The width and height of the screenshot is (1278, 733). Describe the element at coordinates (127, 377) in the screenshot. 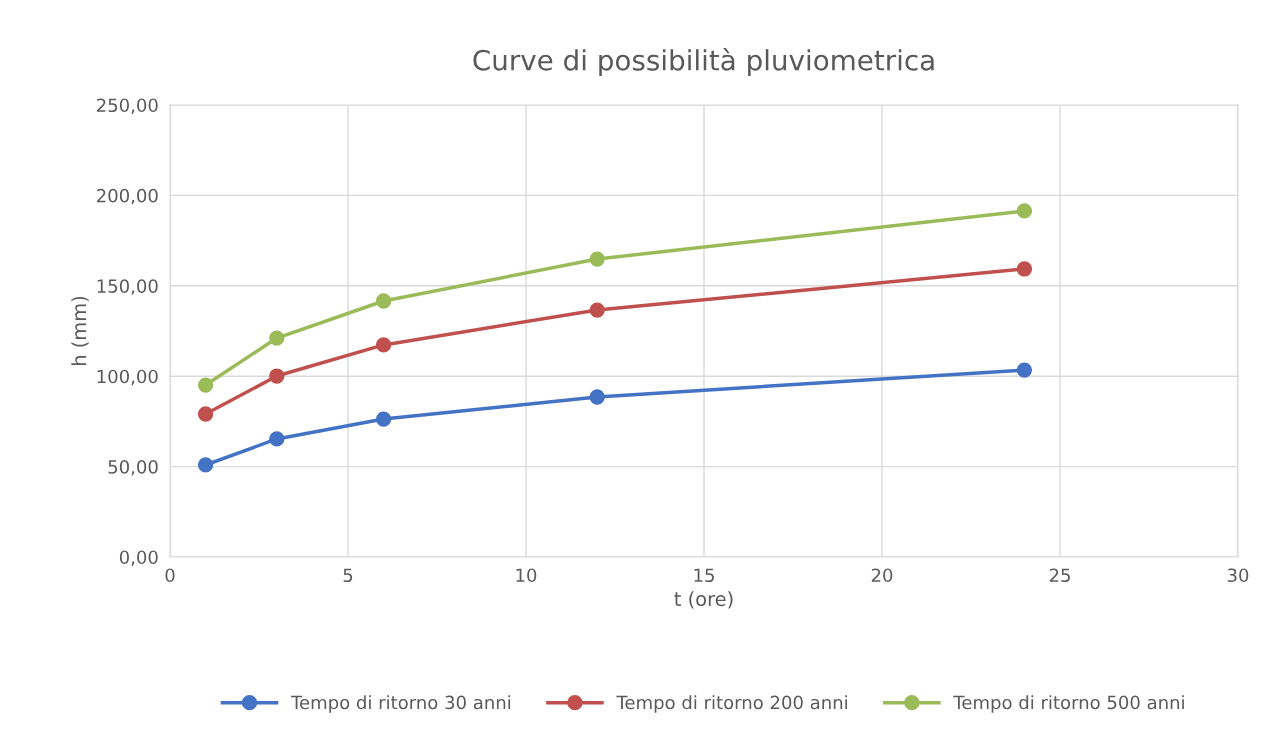

I see `y-tick-label: 100,00` at that location.